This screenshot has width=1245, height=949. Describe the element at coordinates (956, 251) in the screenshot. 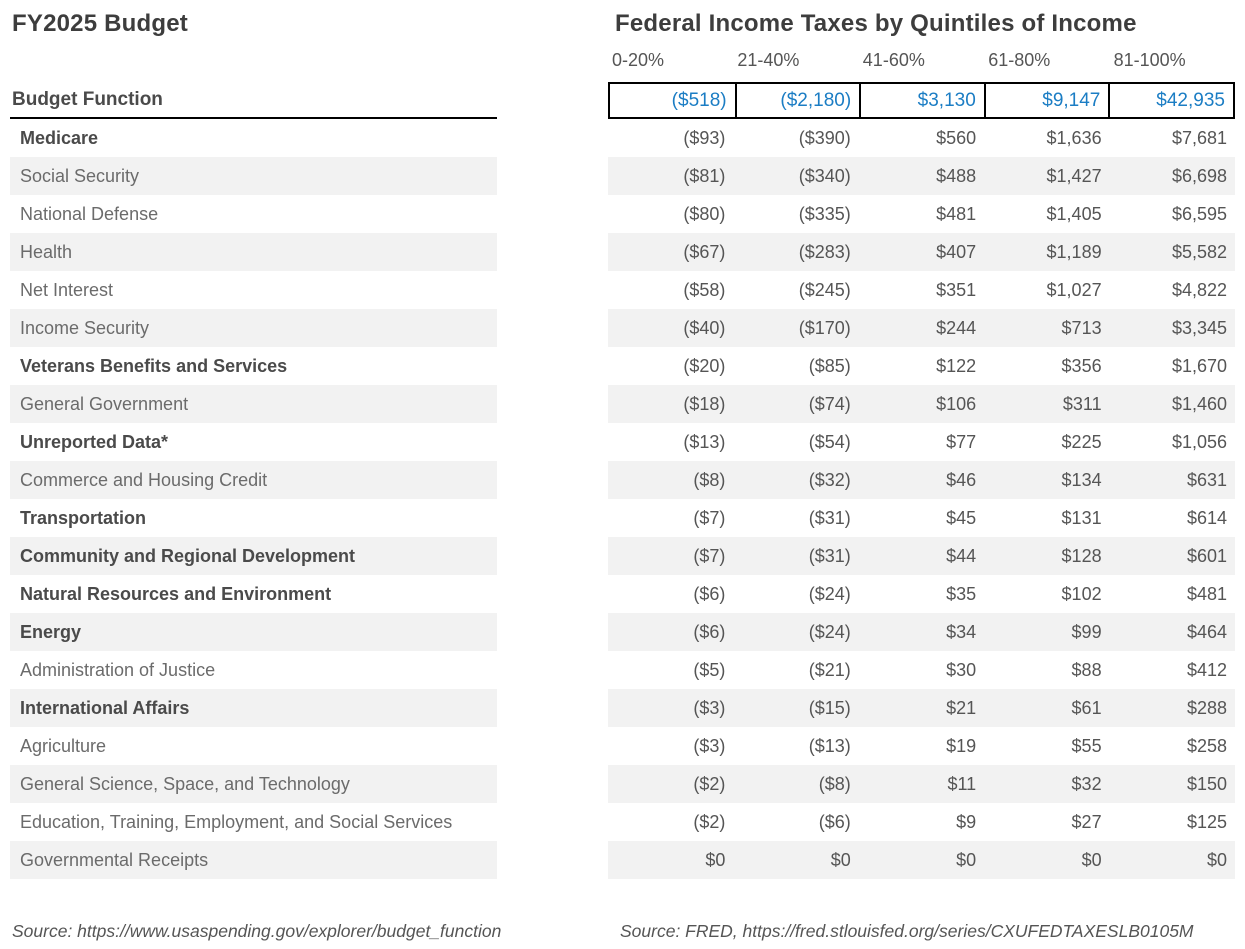

I see `value-cell: $407` at that location.